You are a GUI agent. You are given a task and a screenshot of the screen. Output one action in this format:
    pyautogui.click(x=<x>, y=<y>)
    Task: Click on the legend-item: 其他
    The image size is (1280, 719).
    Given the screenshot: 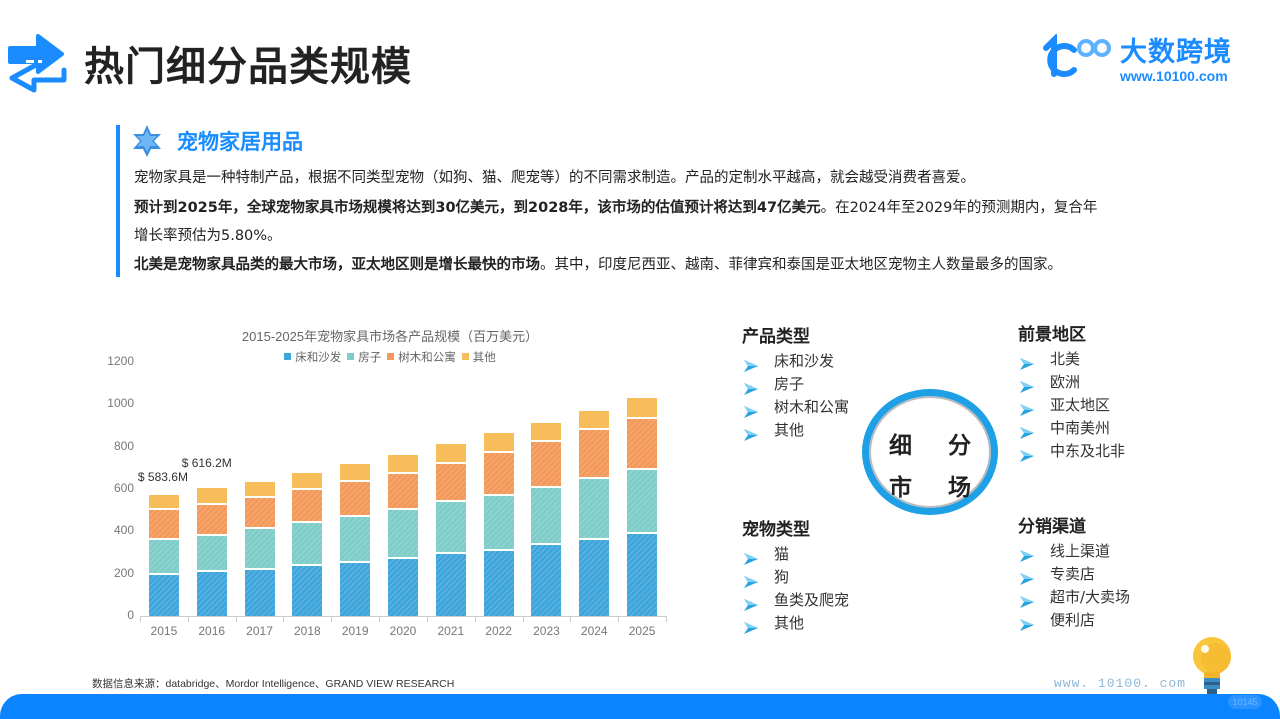 What is the action you would take?
    pyautogui.click(x=478, y=357)
    